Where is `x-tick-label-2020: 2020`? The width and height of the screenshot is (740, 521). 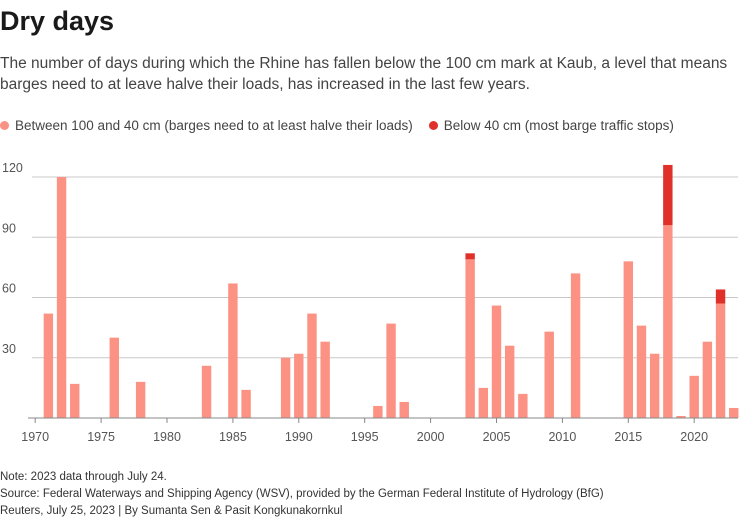
x-tick-label-2020: 2020 is located at coordinates (694, 437).